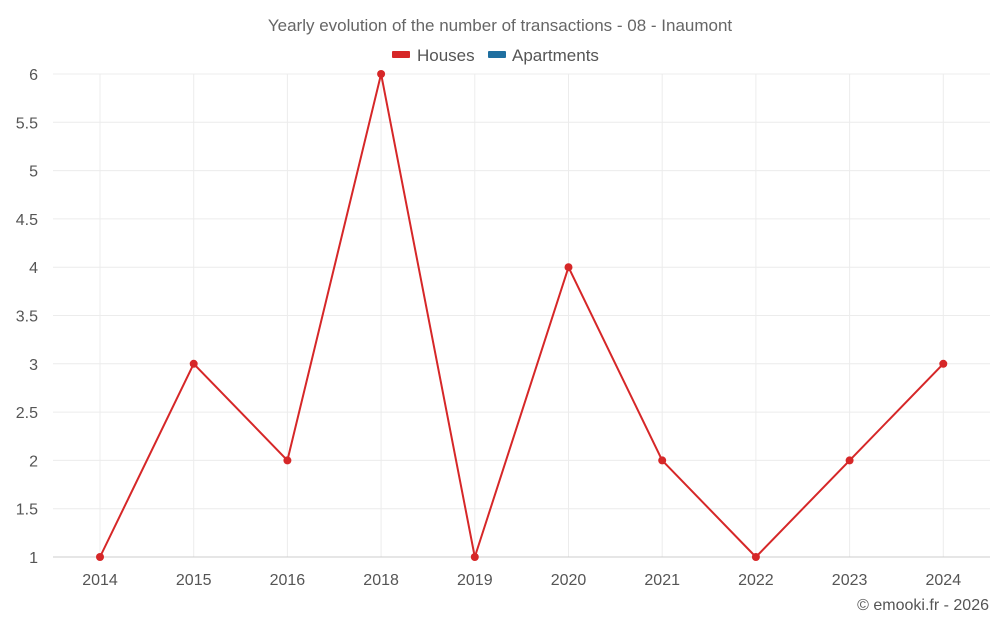 The width and height of the screenshot is (1000, 625). Describe the element at coordinates (27, 220) in the screenshot. I see `y-tick-label: 4.5` at that location.